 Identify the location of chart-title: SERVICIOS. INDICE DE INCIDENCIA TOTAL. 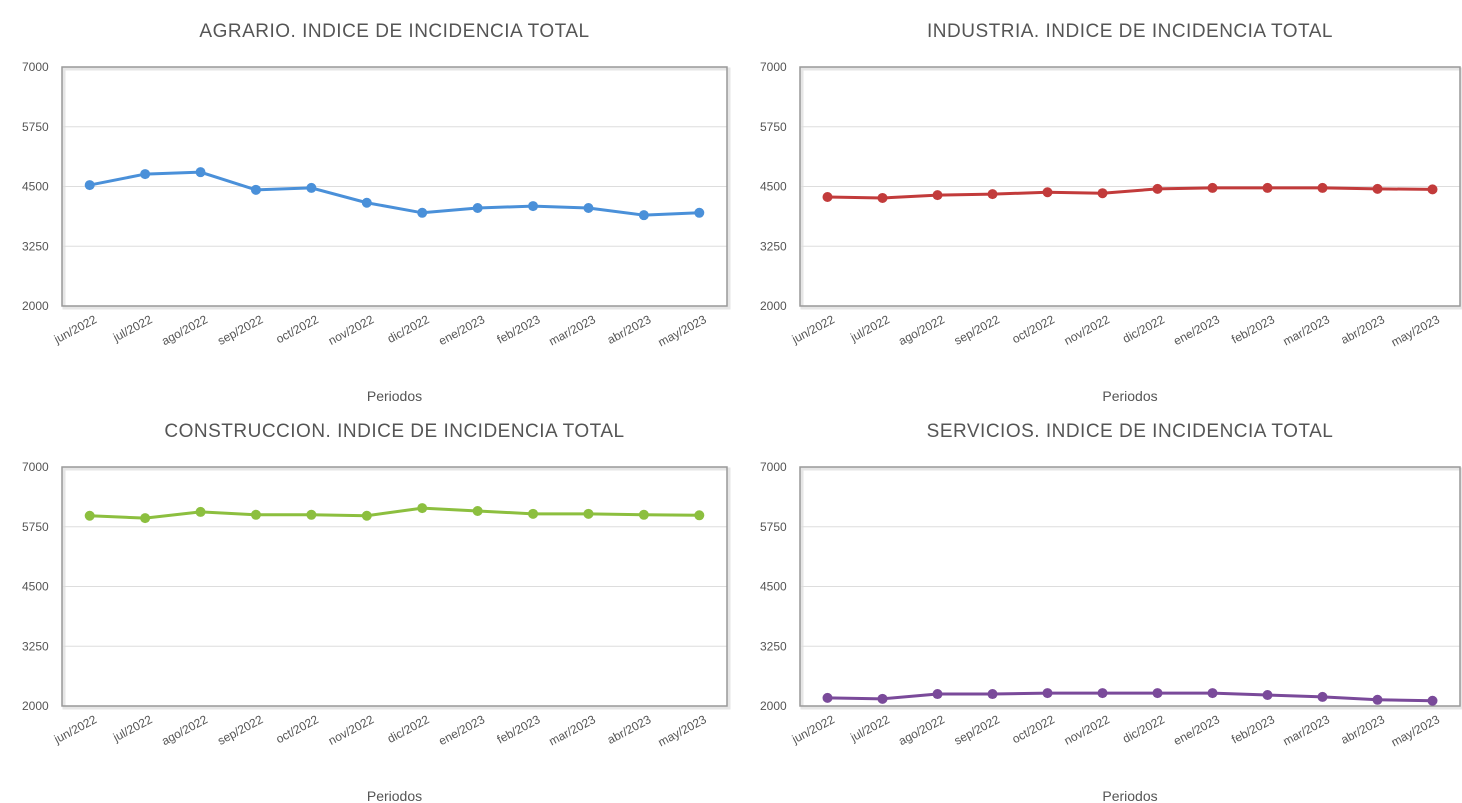
(1130, 431).